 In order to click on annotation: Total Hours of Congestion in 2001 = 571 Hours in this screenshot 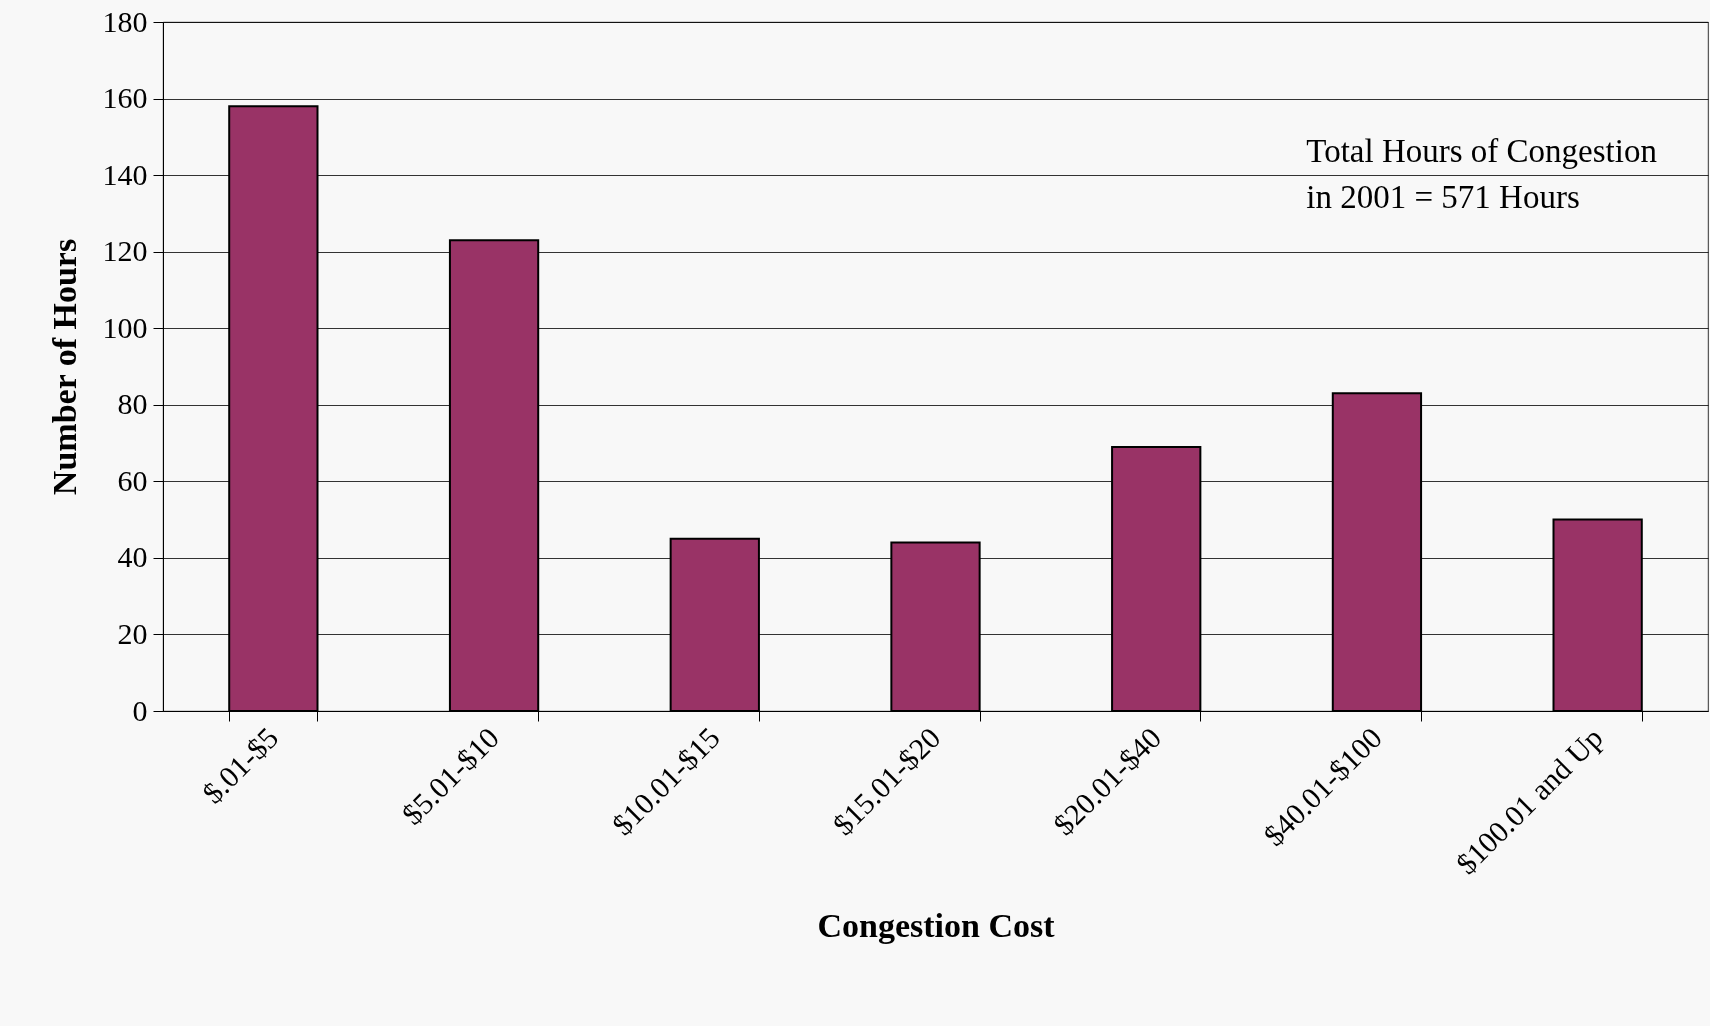, I will do `click(1481, 174)`.